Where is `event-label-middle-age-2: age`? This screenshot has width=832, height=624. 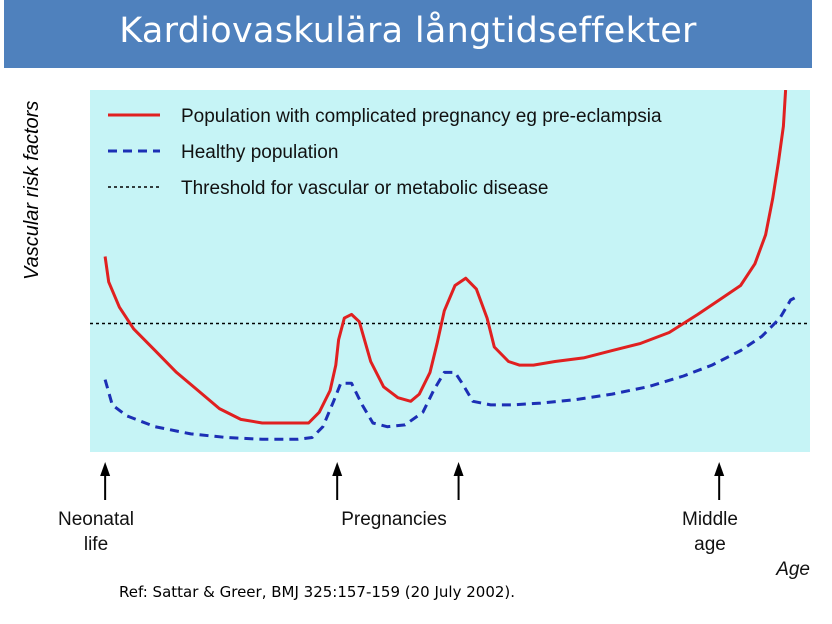 event-label-middle-age-2: age is located at coordinates (710, 544).